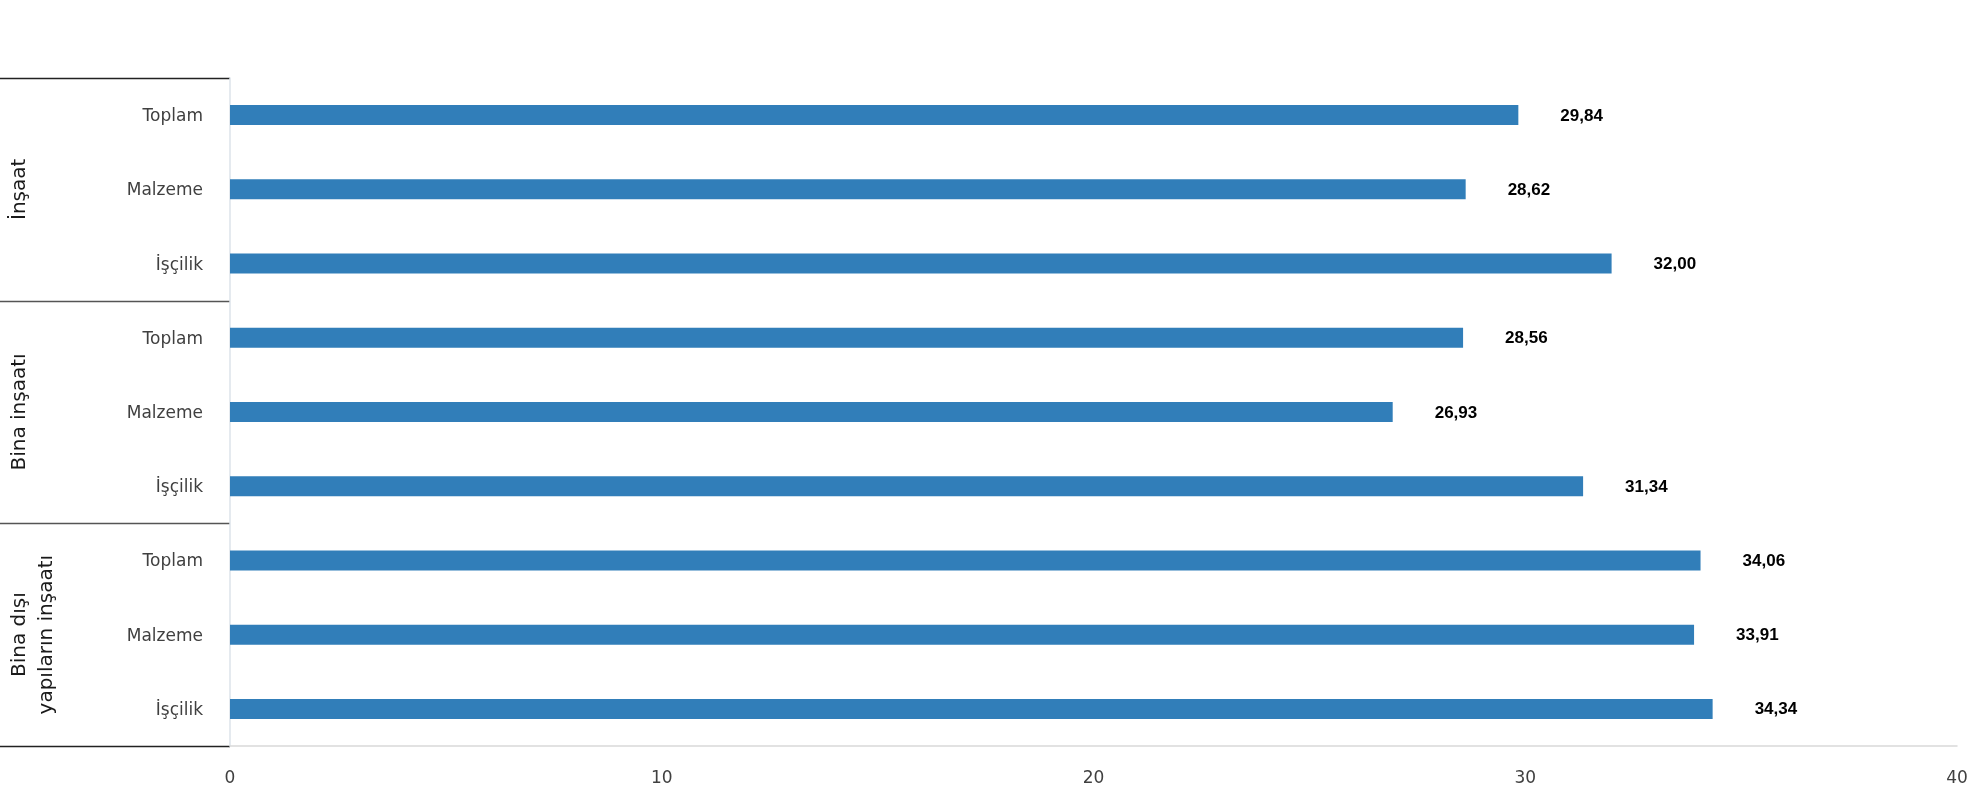 Image resolution: width=1979 pixels, height=800 pixels. Describe the element at coordinates (1525, 776) in the screenshot. I see `x-tick-label: 30` at that location.